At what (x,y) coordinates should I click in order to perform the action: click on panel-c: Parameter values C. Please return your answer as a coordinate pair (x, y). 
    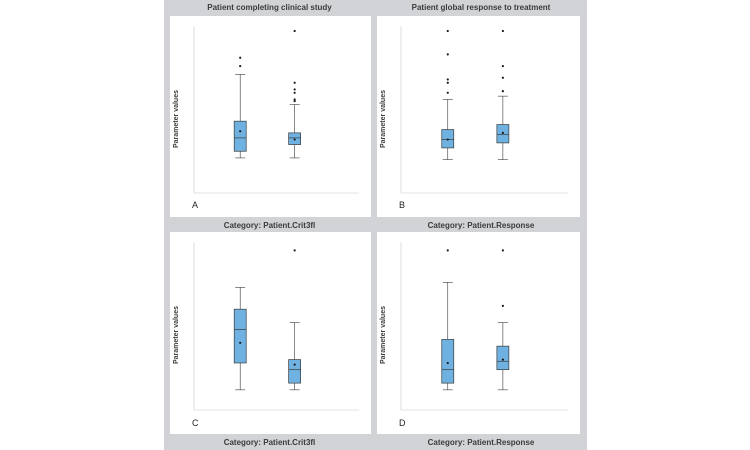
    Looking at the image, I should click on (270, 333).